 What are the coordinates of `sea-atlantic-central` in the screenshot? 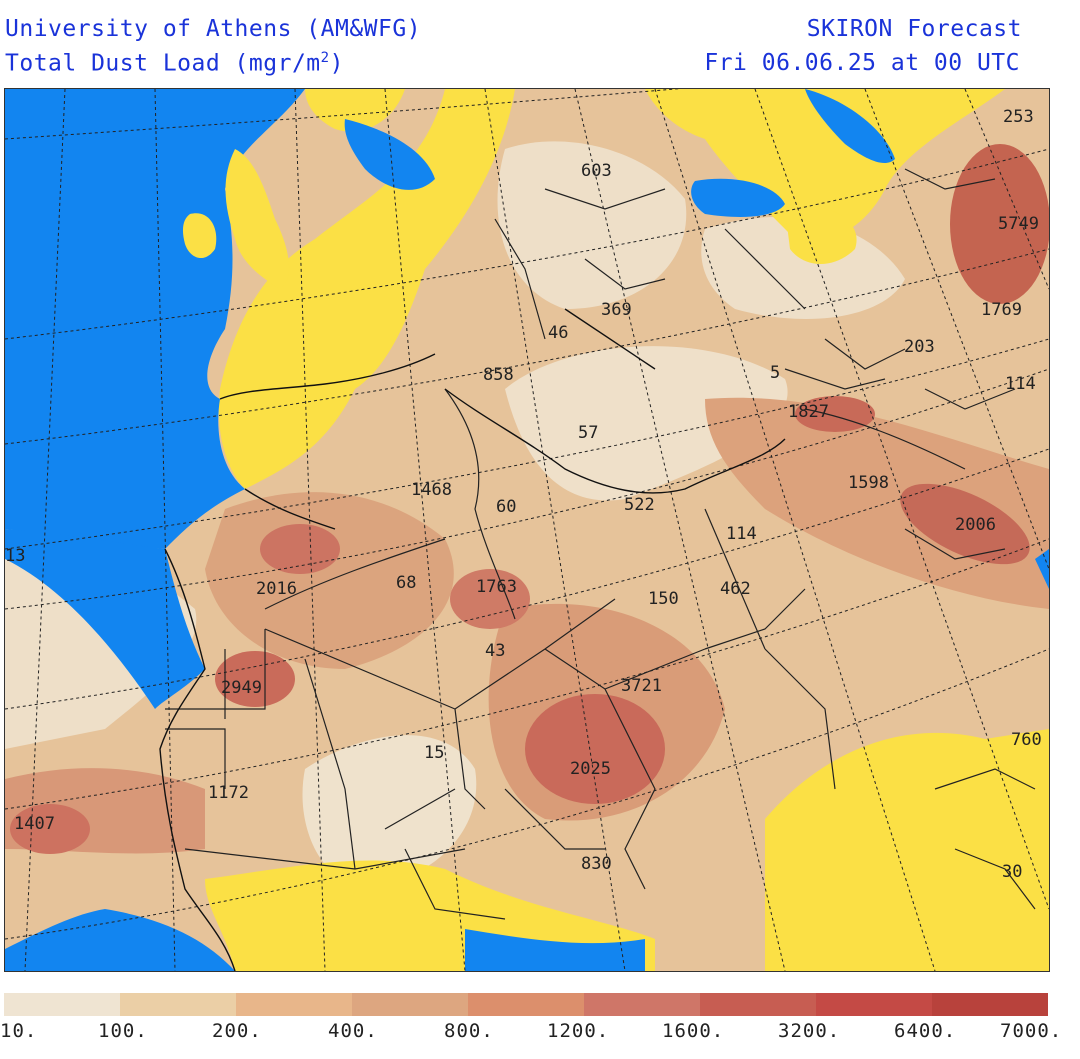 It's located at (105, 619).